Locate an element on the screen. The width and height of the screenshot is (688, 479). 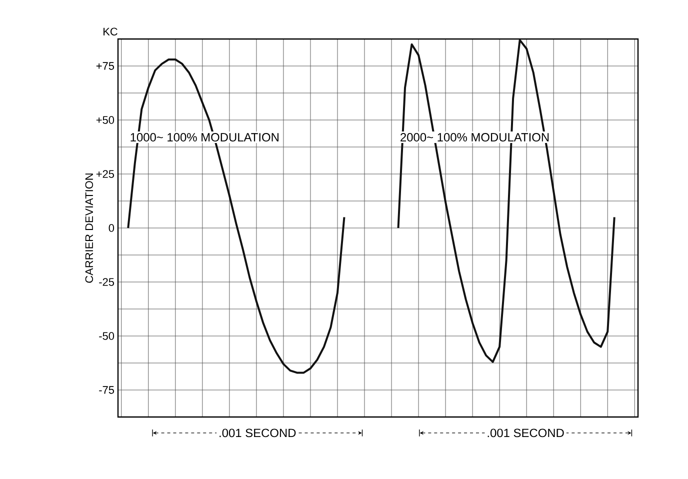
series-label: 2000~ 100% MODULATION is located at coordinates (474, 137).